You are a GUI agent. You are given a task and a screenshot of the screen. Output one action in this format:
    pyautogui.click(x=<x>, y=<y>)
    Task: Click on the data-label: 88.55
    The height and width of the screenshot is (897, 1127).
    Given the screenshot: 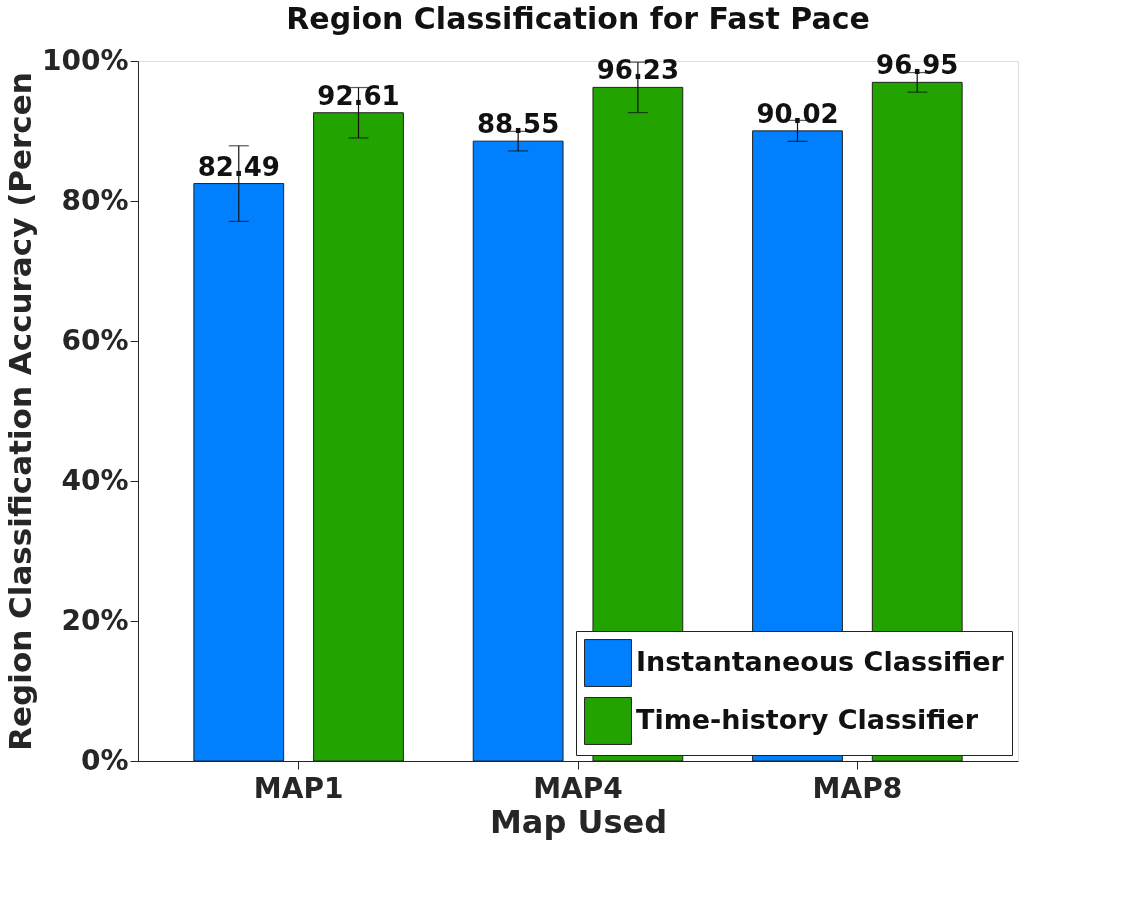 What is the action you would take?
    pyautogui.click(x=518, y=124)
    